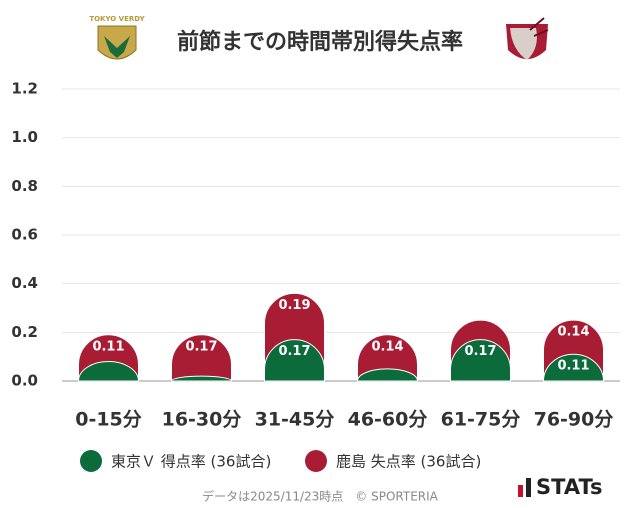 This screenshot has width=641, height=508. Describe the element at coordinates (108, 420) in the screenshot. I see `x-tick-label: 0-15分` at that location.